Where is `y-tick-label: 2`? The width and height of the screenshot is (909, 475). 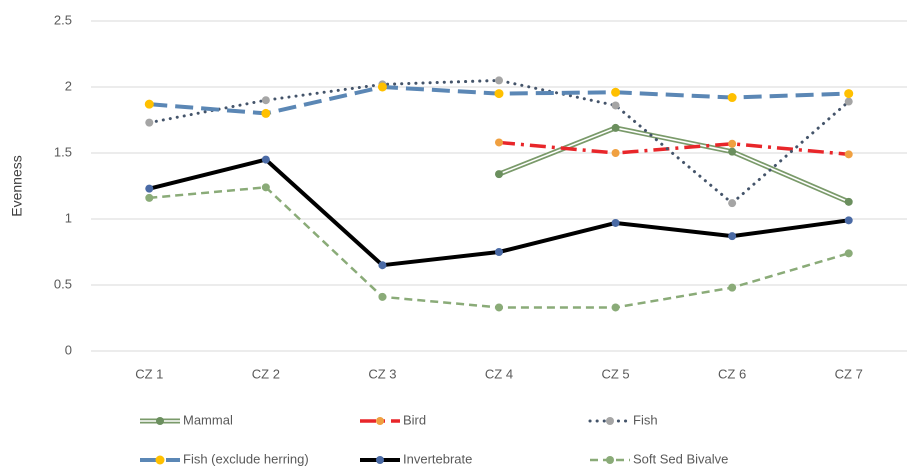
y-tick-label: 2 is located at coordinates (68, 85).